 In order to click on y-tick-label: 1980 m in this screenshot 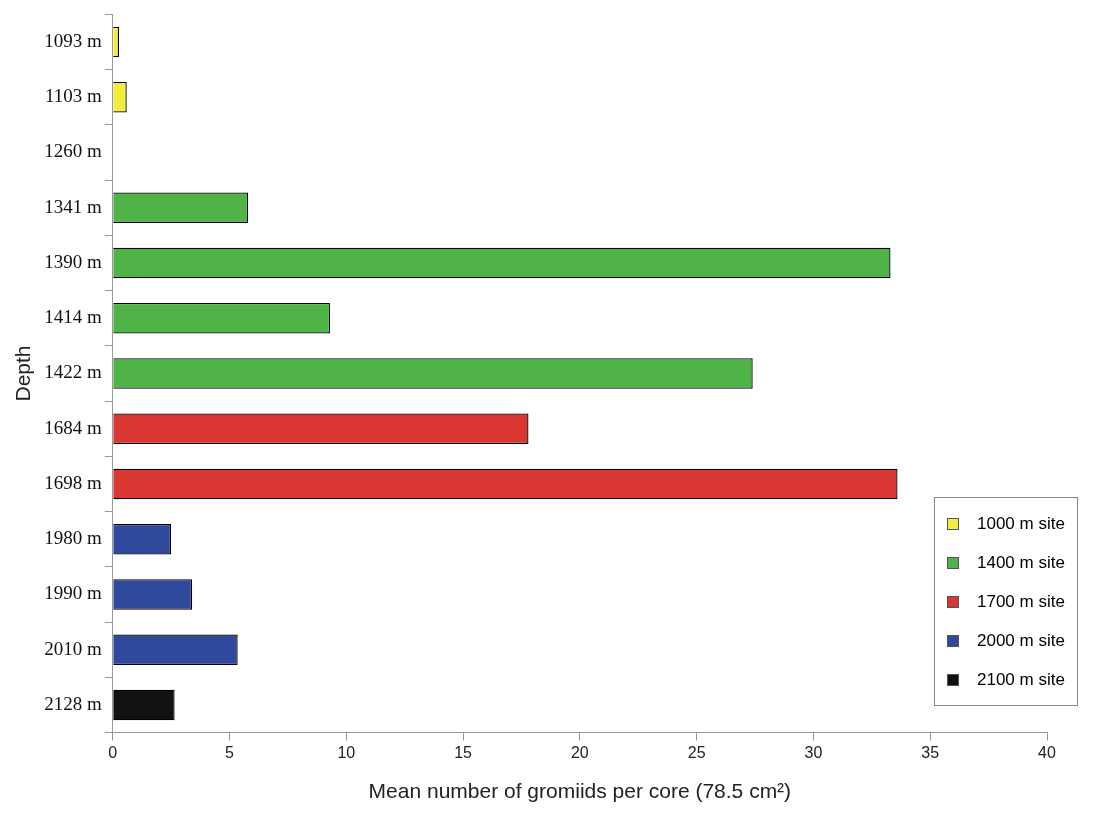, I will do `click(73, 538)`.